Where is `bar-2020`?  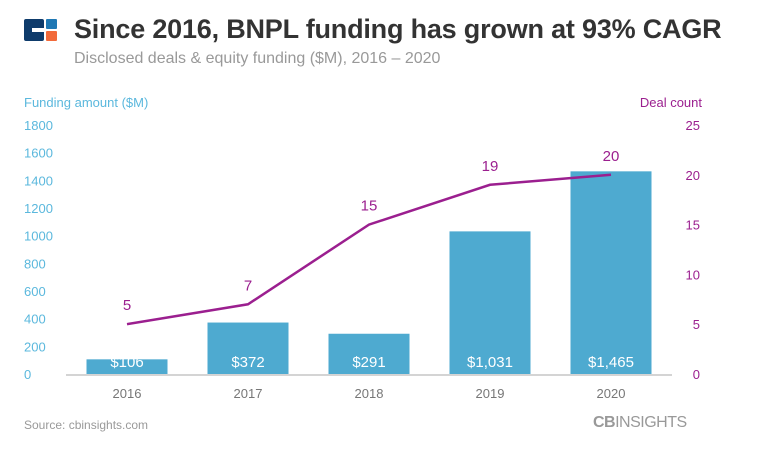
bar-2020 is located at coordinates (611, 272).